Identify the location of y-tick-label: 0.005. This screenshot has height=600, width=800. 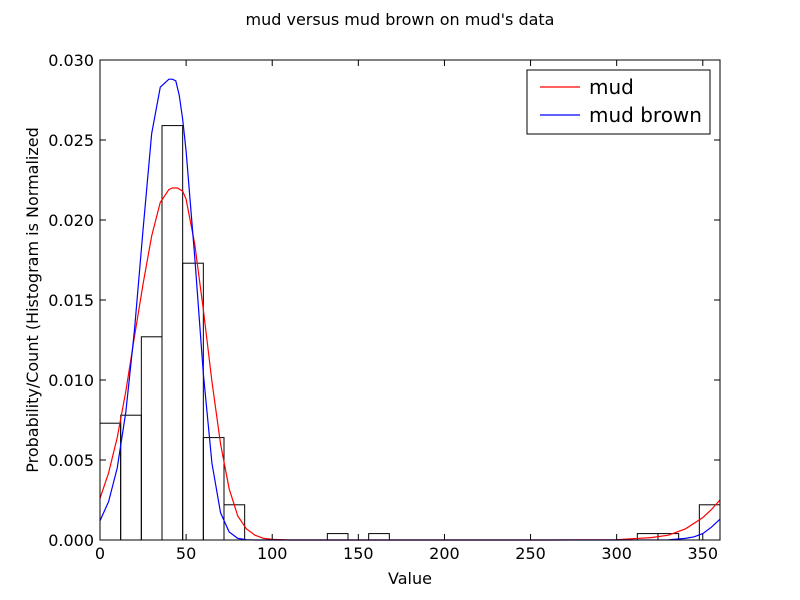
(71, 460).